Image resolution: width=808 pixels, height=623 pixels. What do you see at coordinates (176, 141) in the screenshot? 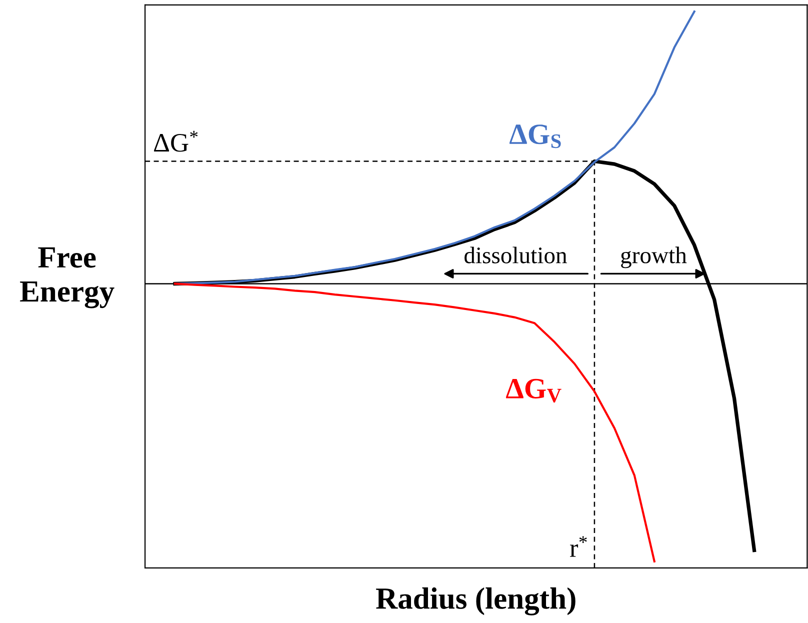
I see `ref-line-label: ΔG$^{*}$` at bounding box center [176, 141].